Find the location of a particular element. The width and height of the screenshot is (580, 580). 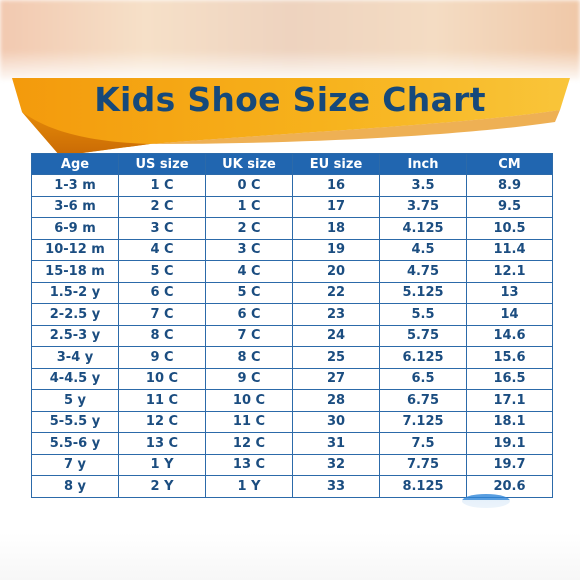

table-row: 5.5-6 y 13 C 12 C 31 7.5 19.1 is located at coordinates (292, 443).